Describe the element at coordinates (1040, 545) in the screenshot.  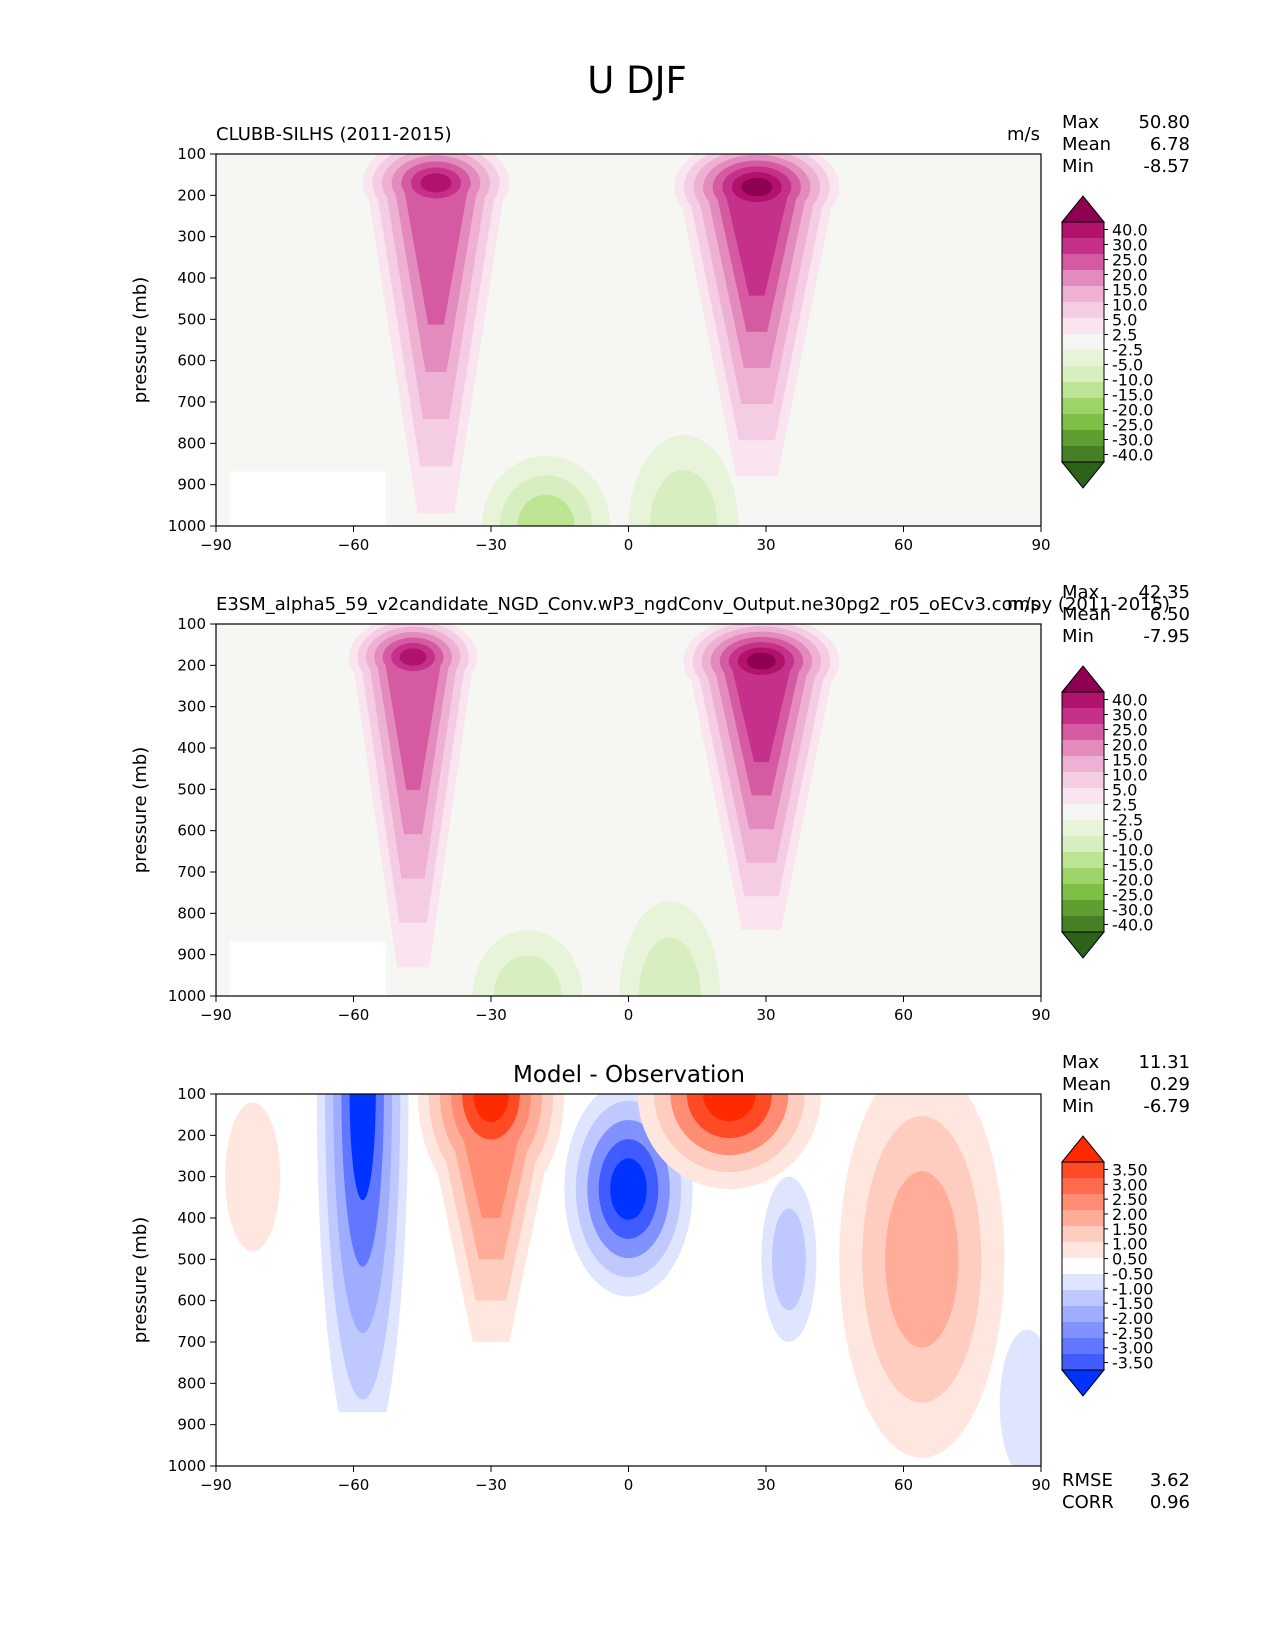
I see `x-tick-label: 90` at that location.